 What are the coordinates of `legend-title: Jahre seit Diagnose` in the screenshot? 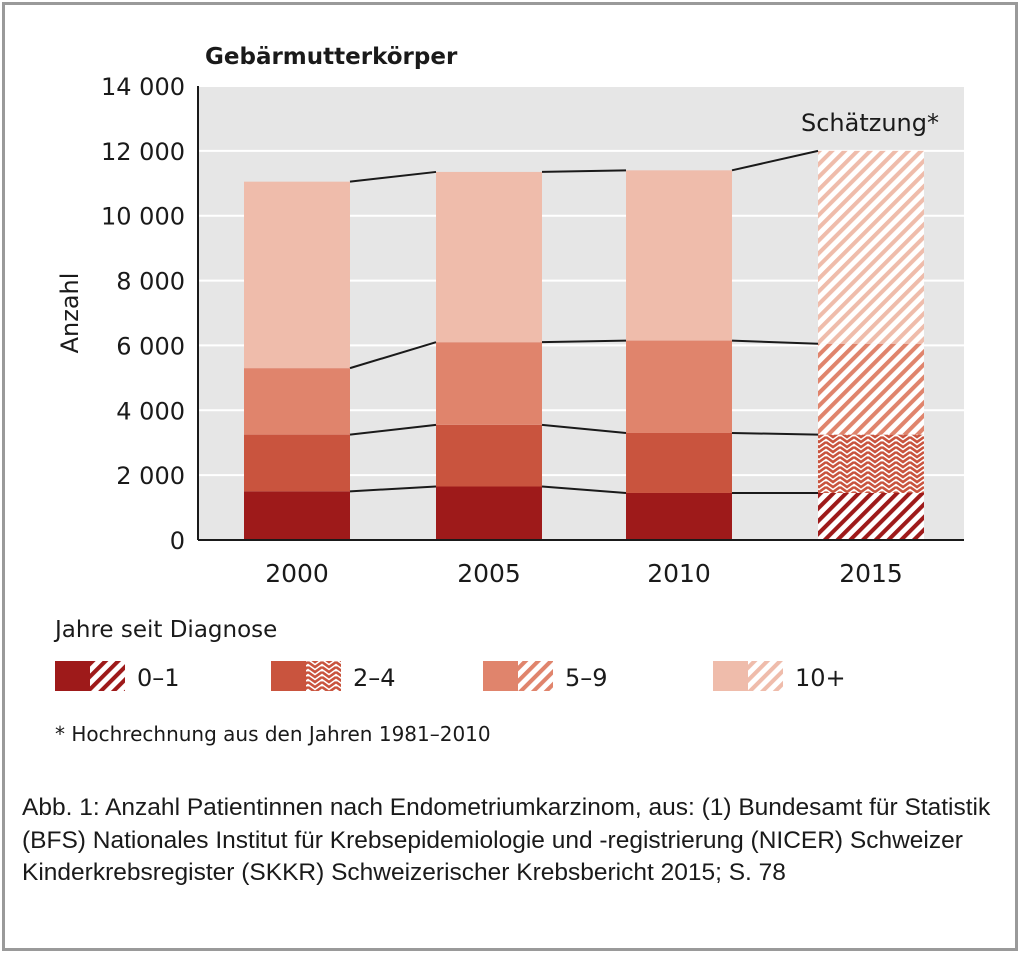 It's located at (165, 630).